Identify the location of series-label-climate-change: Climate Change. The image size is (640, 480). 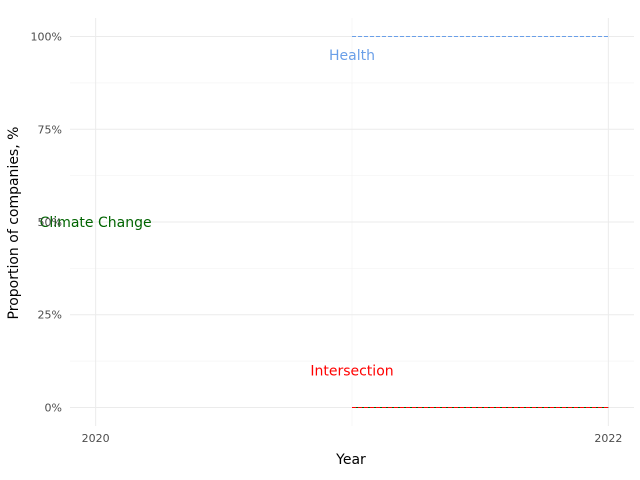
(96, 223).